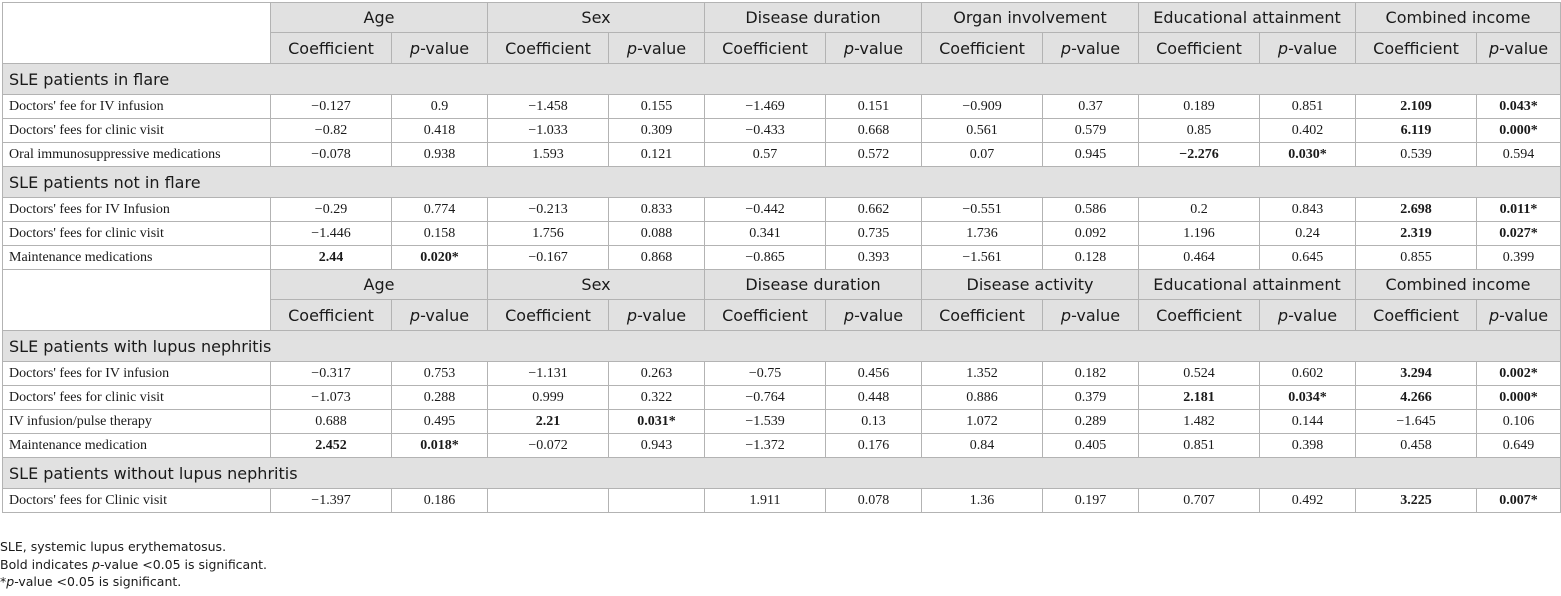 The width and height of the screenshot is (1561, 596). I want to click on cell-value: −1.645, so click(1416, 421).